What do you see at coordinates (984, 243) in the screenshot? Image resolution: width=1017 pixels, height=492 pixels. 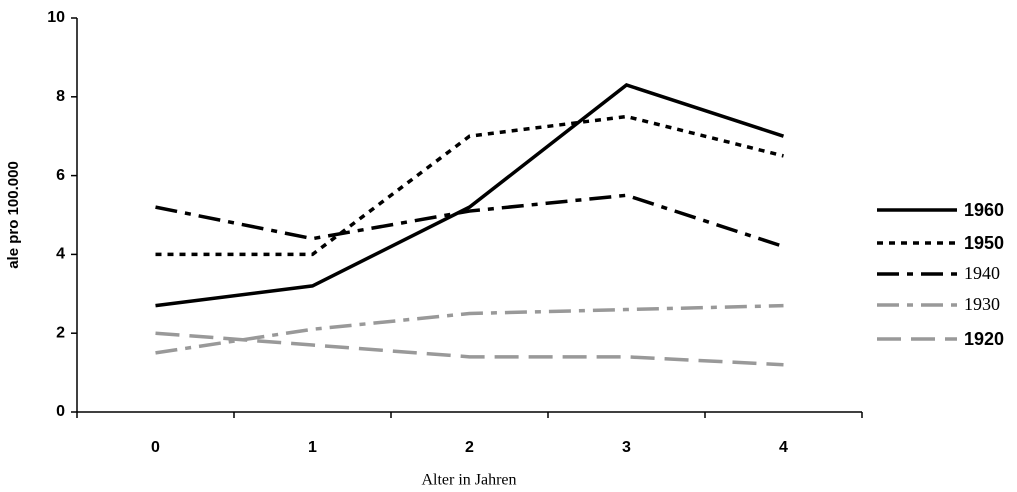 I see `legend-label: 1950` at bounding box center [984, 243].